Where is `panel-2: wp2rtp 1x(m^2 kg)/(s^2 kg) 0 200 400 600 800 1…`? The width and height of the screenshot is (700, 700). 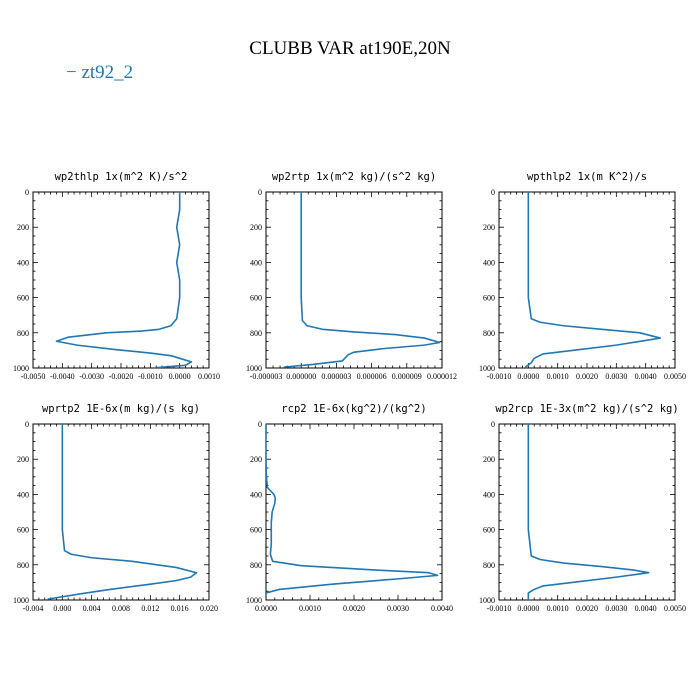
panel-2: wp2rtp 1x(m^2 kg)/(s^2 kg) 0 200 400 600 800 1… is located at coordinates (351, 276).